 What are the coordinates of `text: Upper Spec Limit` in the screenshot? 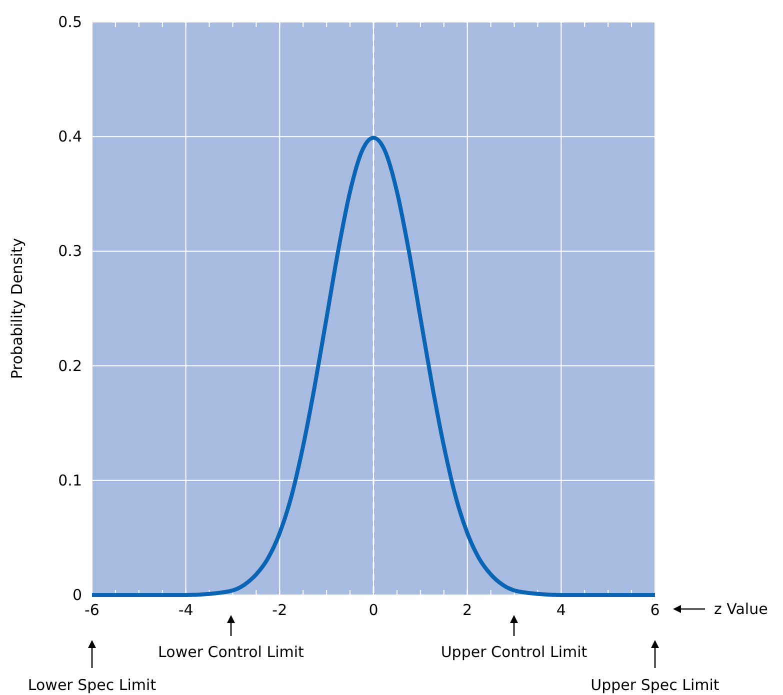 It's located at (655, 685).